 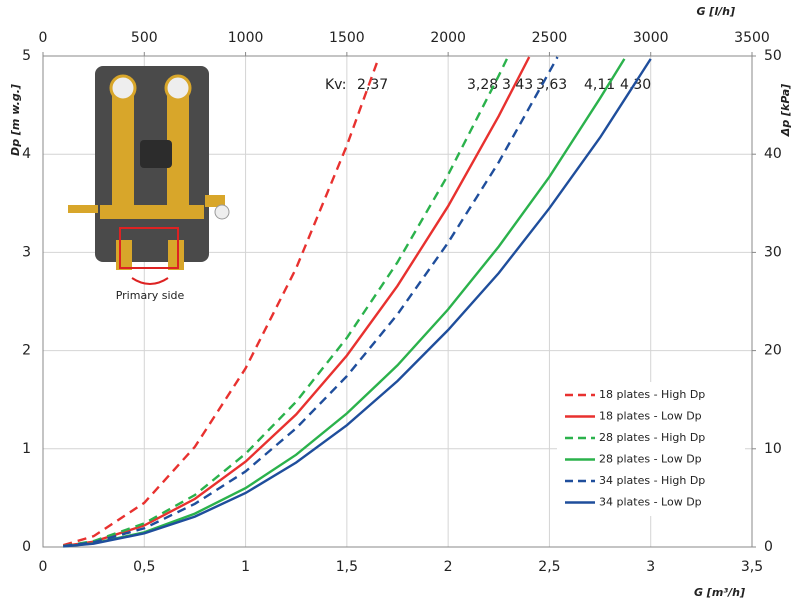 What do you see at coordinates (372, 85) in the screenshot?
I see `kv-value: 2,37` at bounding box center [372, 85].